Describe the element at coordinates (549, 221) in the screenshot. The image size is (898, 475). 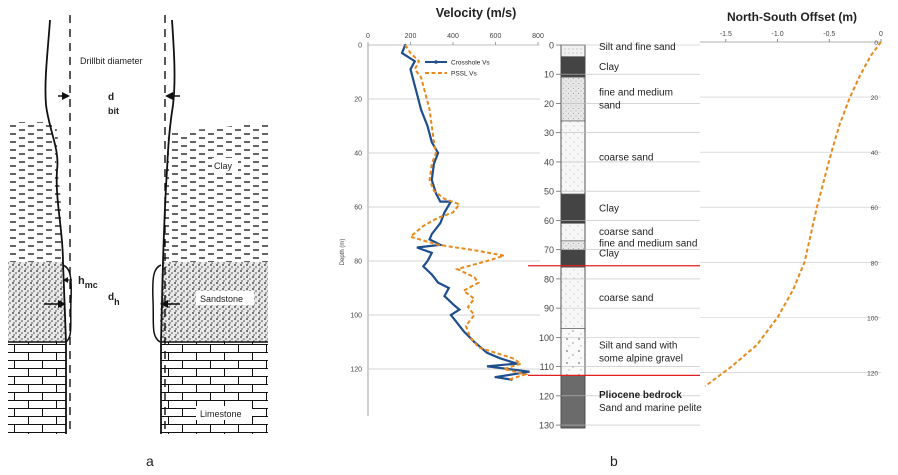
I see `strat-depth-label: 60` at that location.